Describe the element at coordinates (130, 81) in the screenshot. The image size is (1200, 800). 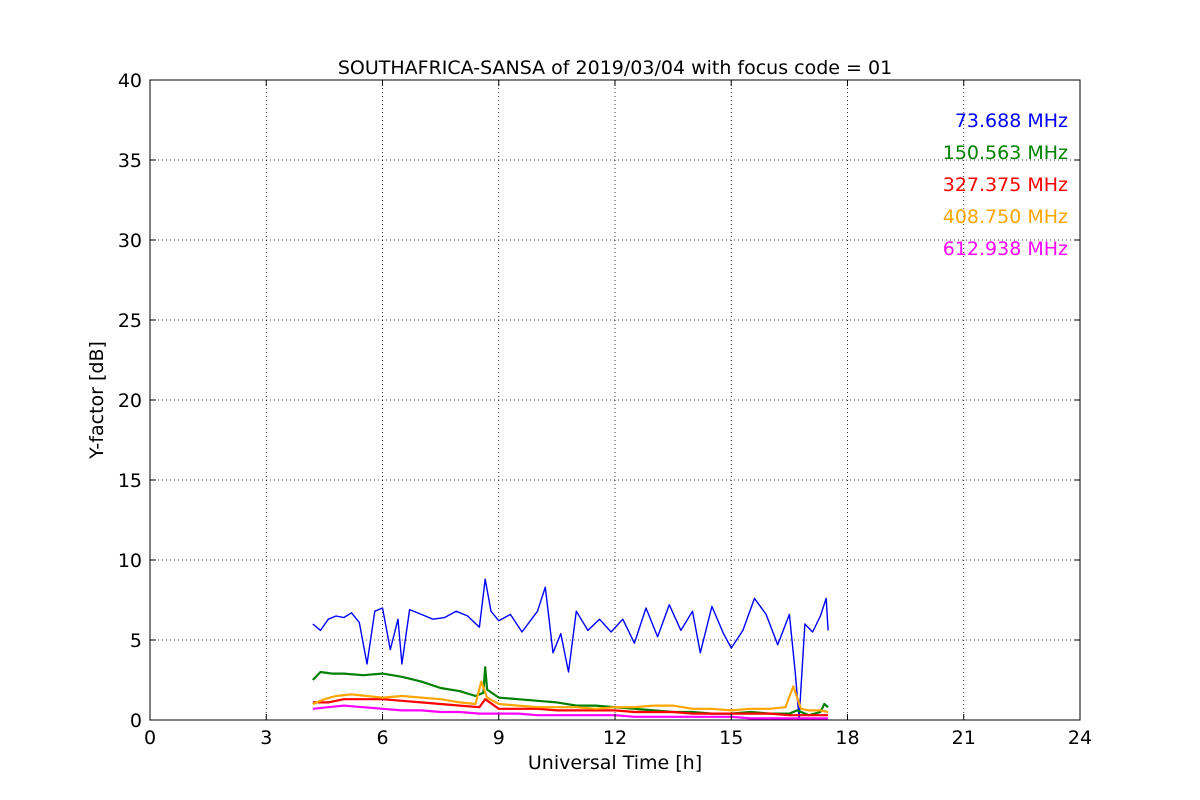
I see `y-tick-label: 40` at that location.